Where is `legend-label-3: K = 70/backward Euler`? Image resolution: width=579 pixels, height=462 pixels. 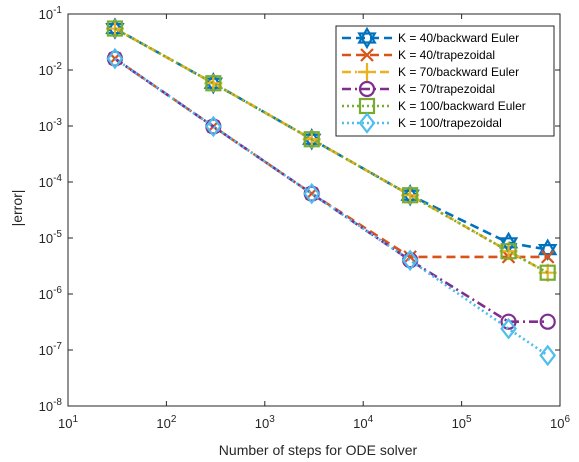 legend-label-3: K = 70/backward Euler is located at coordinates (458, 72).